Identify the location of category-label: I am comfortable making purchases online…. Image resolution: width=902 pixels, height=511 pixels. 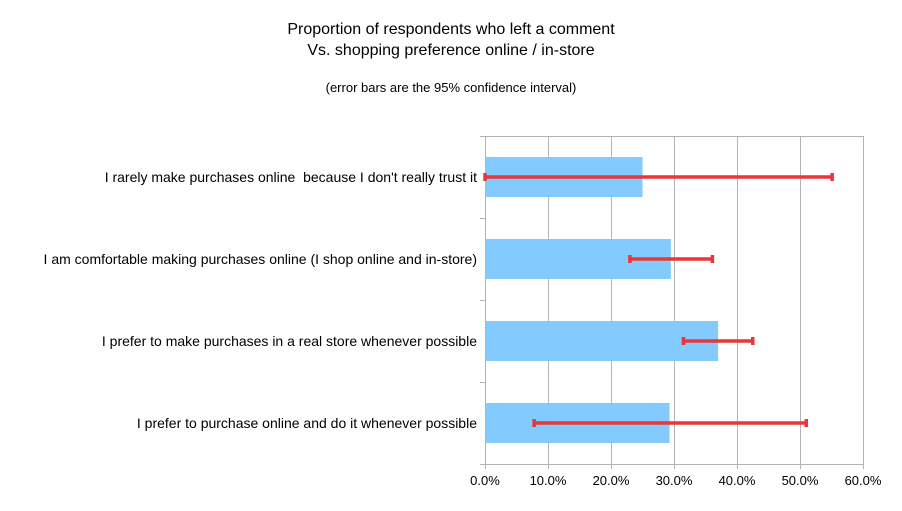
(260, 259).